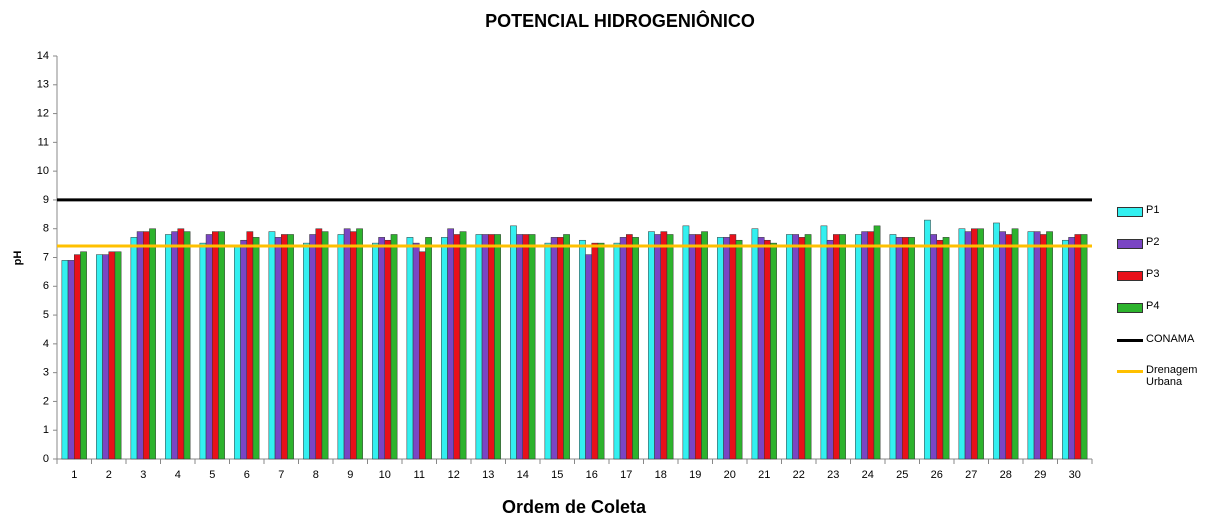 The image size is (1219, 518). Describe the element at coordinates (574, 507) in the screenshot. I see `x-axis-label: Ordem de Coleta` at that location.